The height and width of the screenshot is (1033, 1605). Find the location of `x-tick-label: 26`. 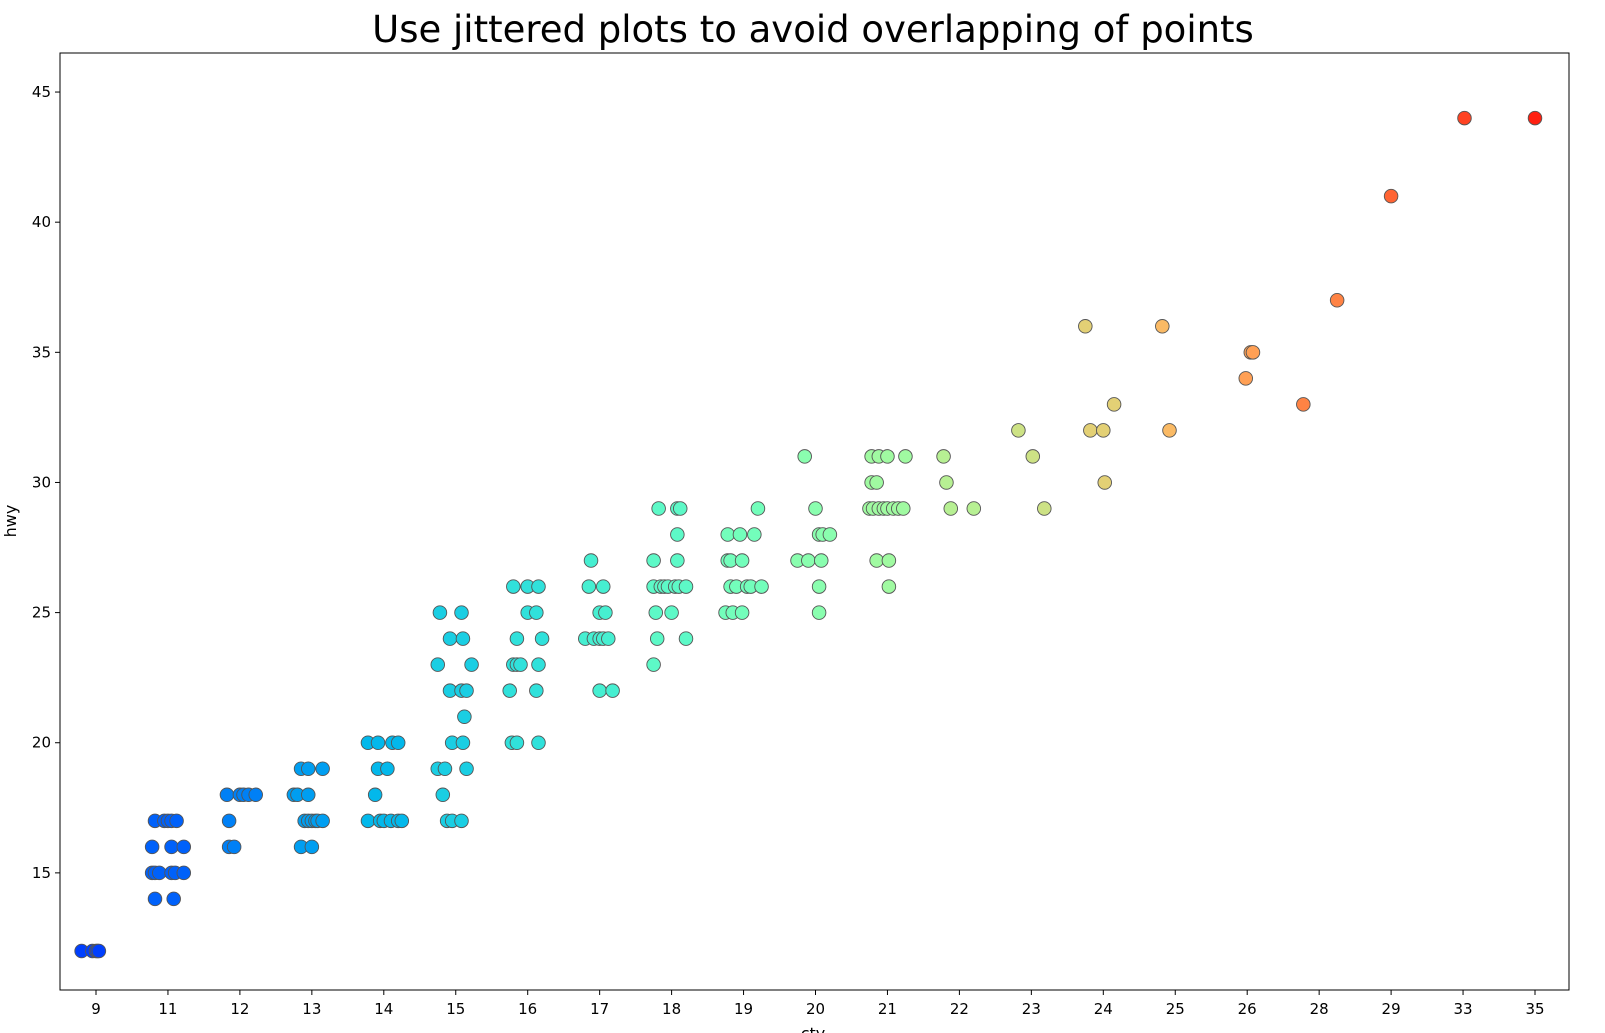

x-tick-label: 26 is located at coordinates (1247, 1009).